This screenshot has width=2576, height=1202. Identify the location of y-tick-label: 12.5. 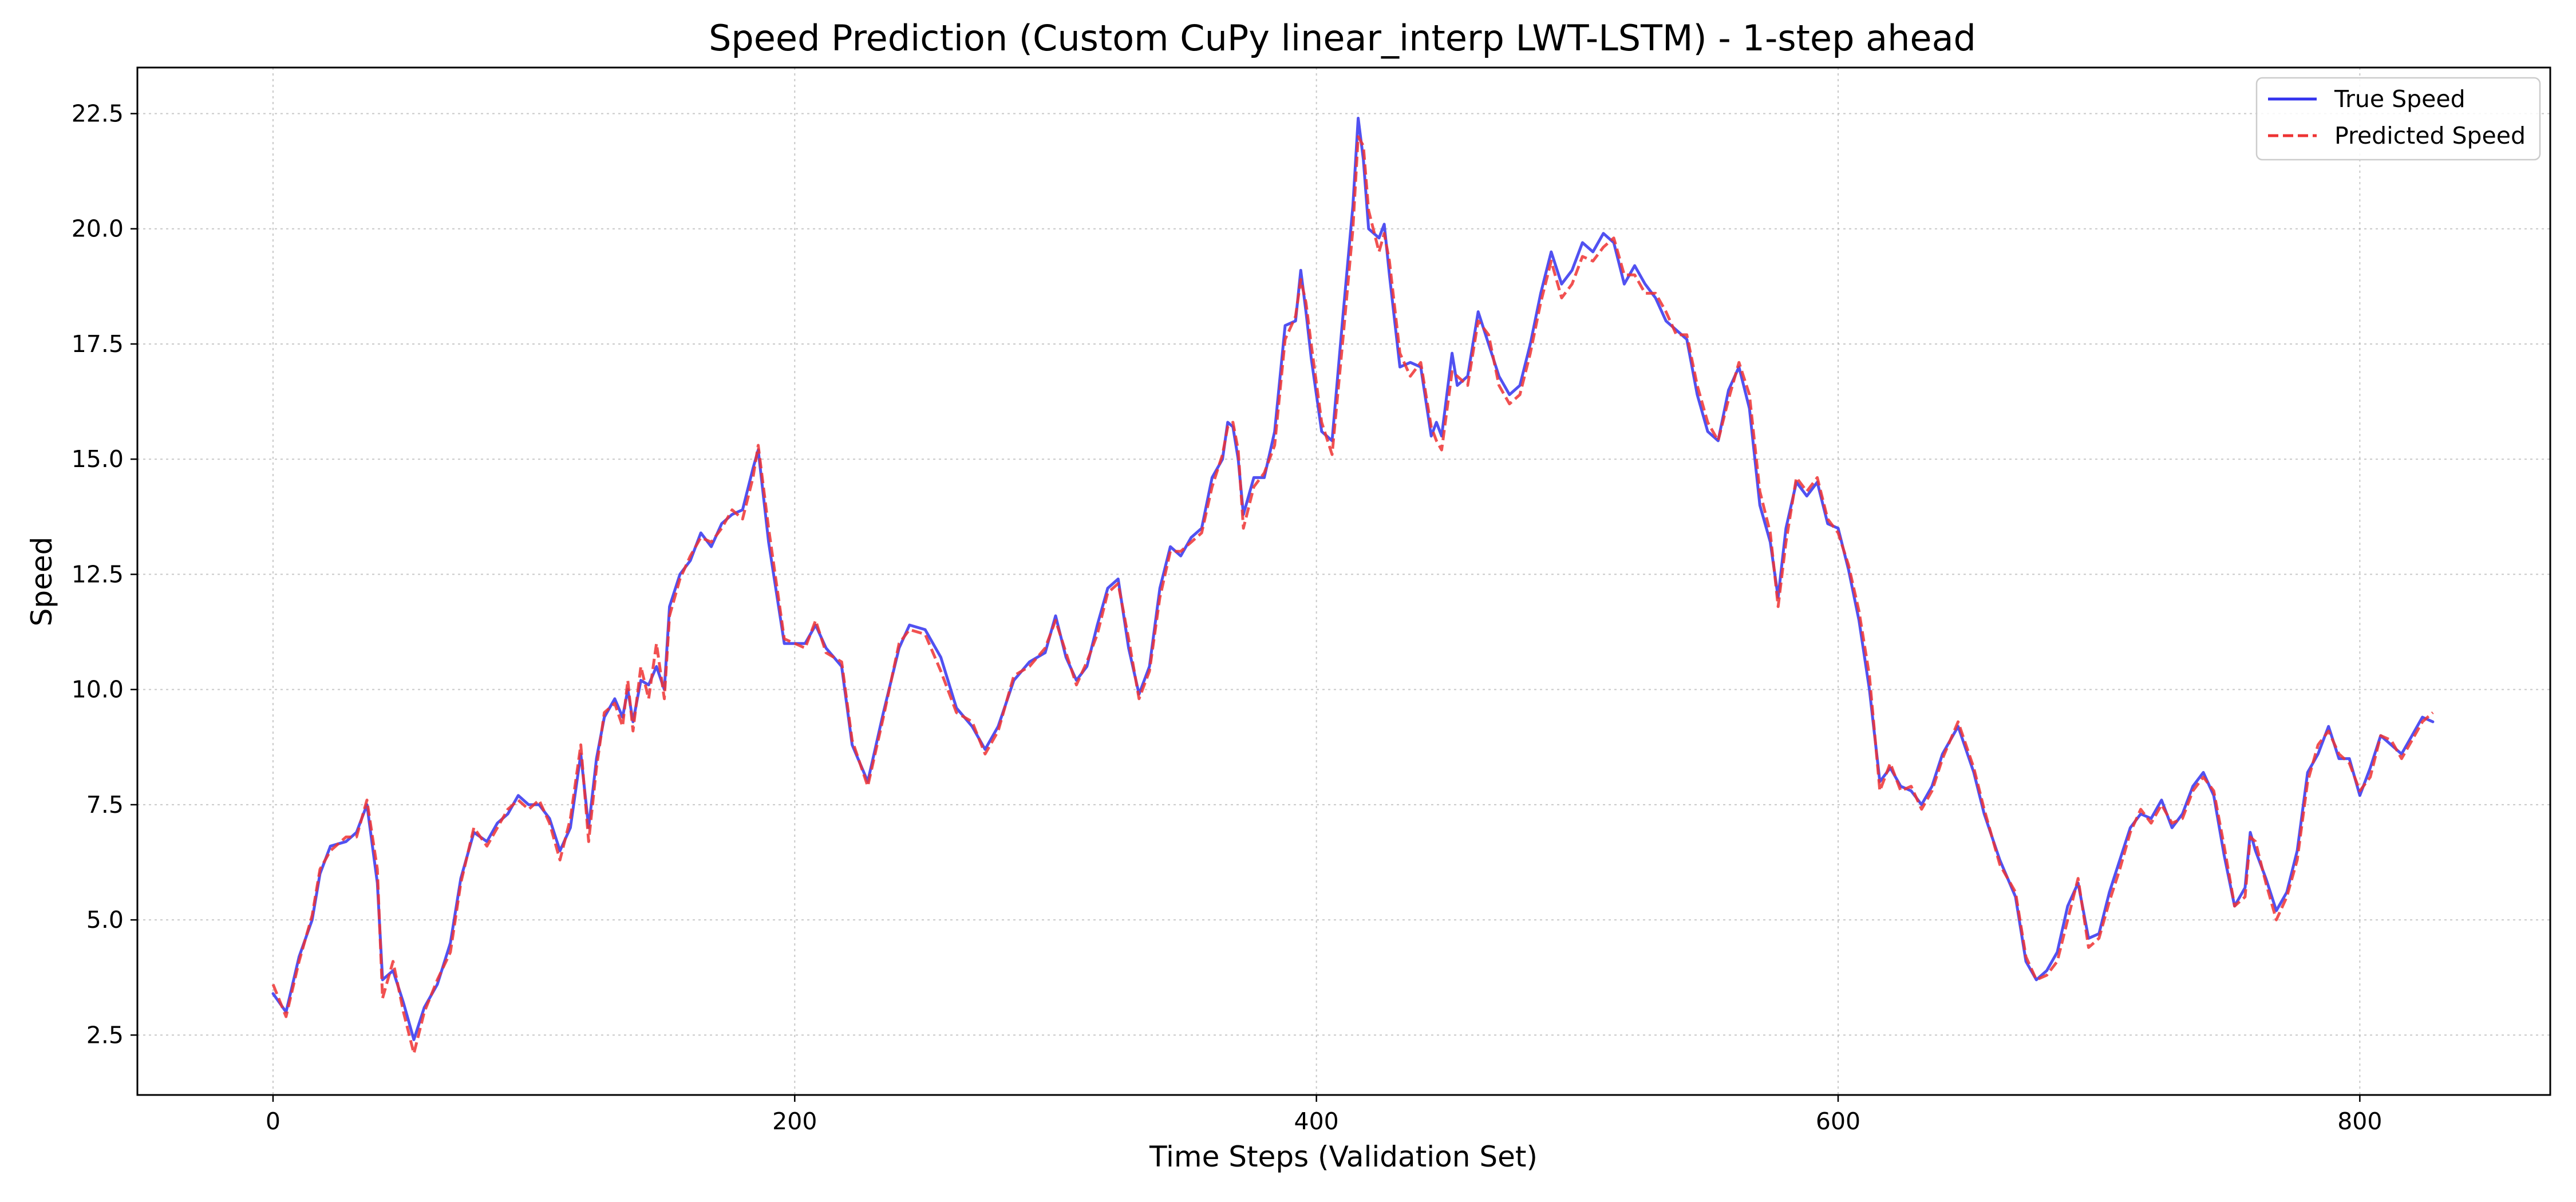
(98, 574).